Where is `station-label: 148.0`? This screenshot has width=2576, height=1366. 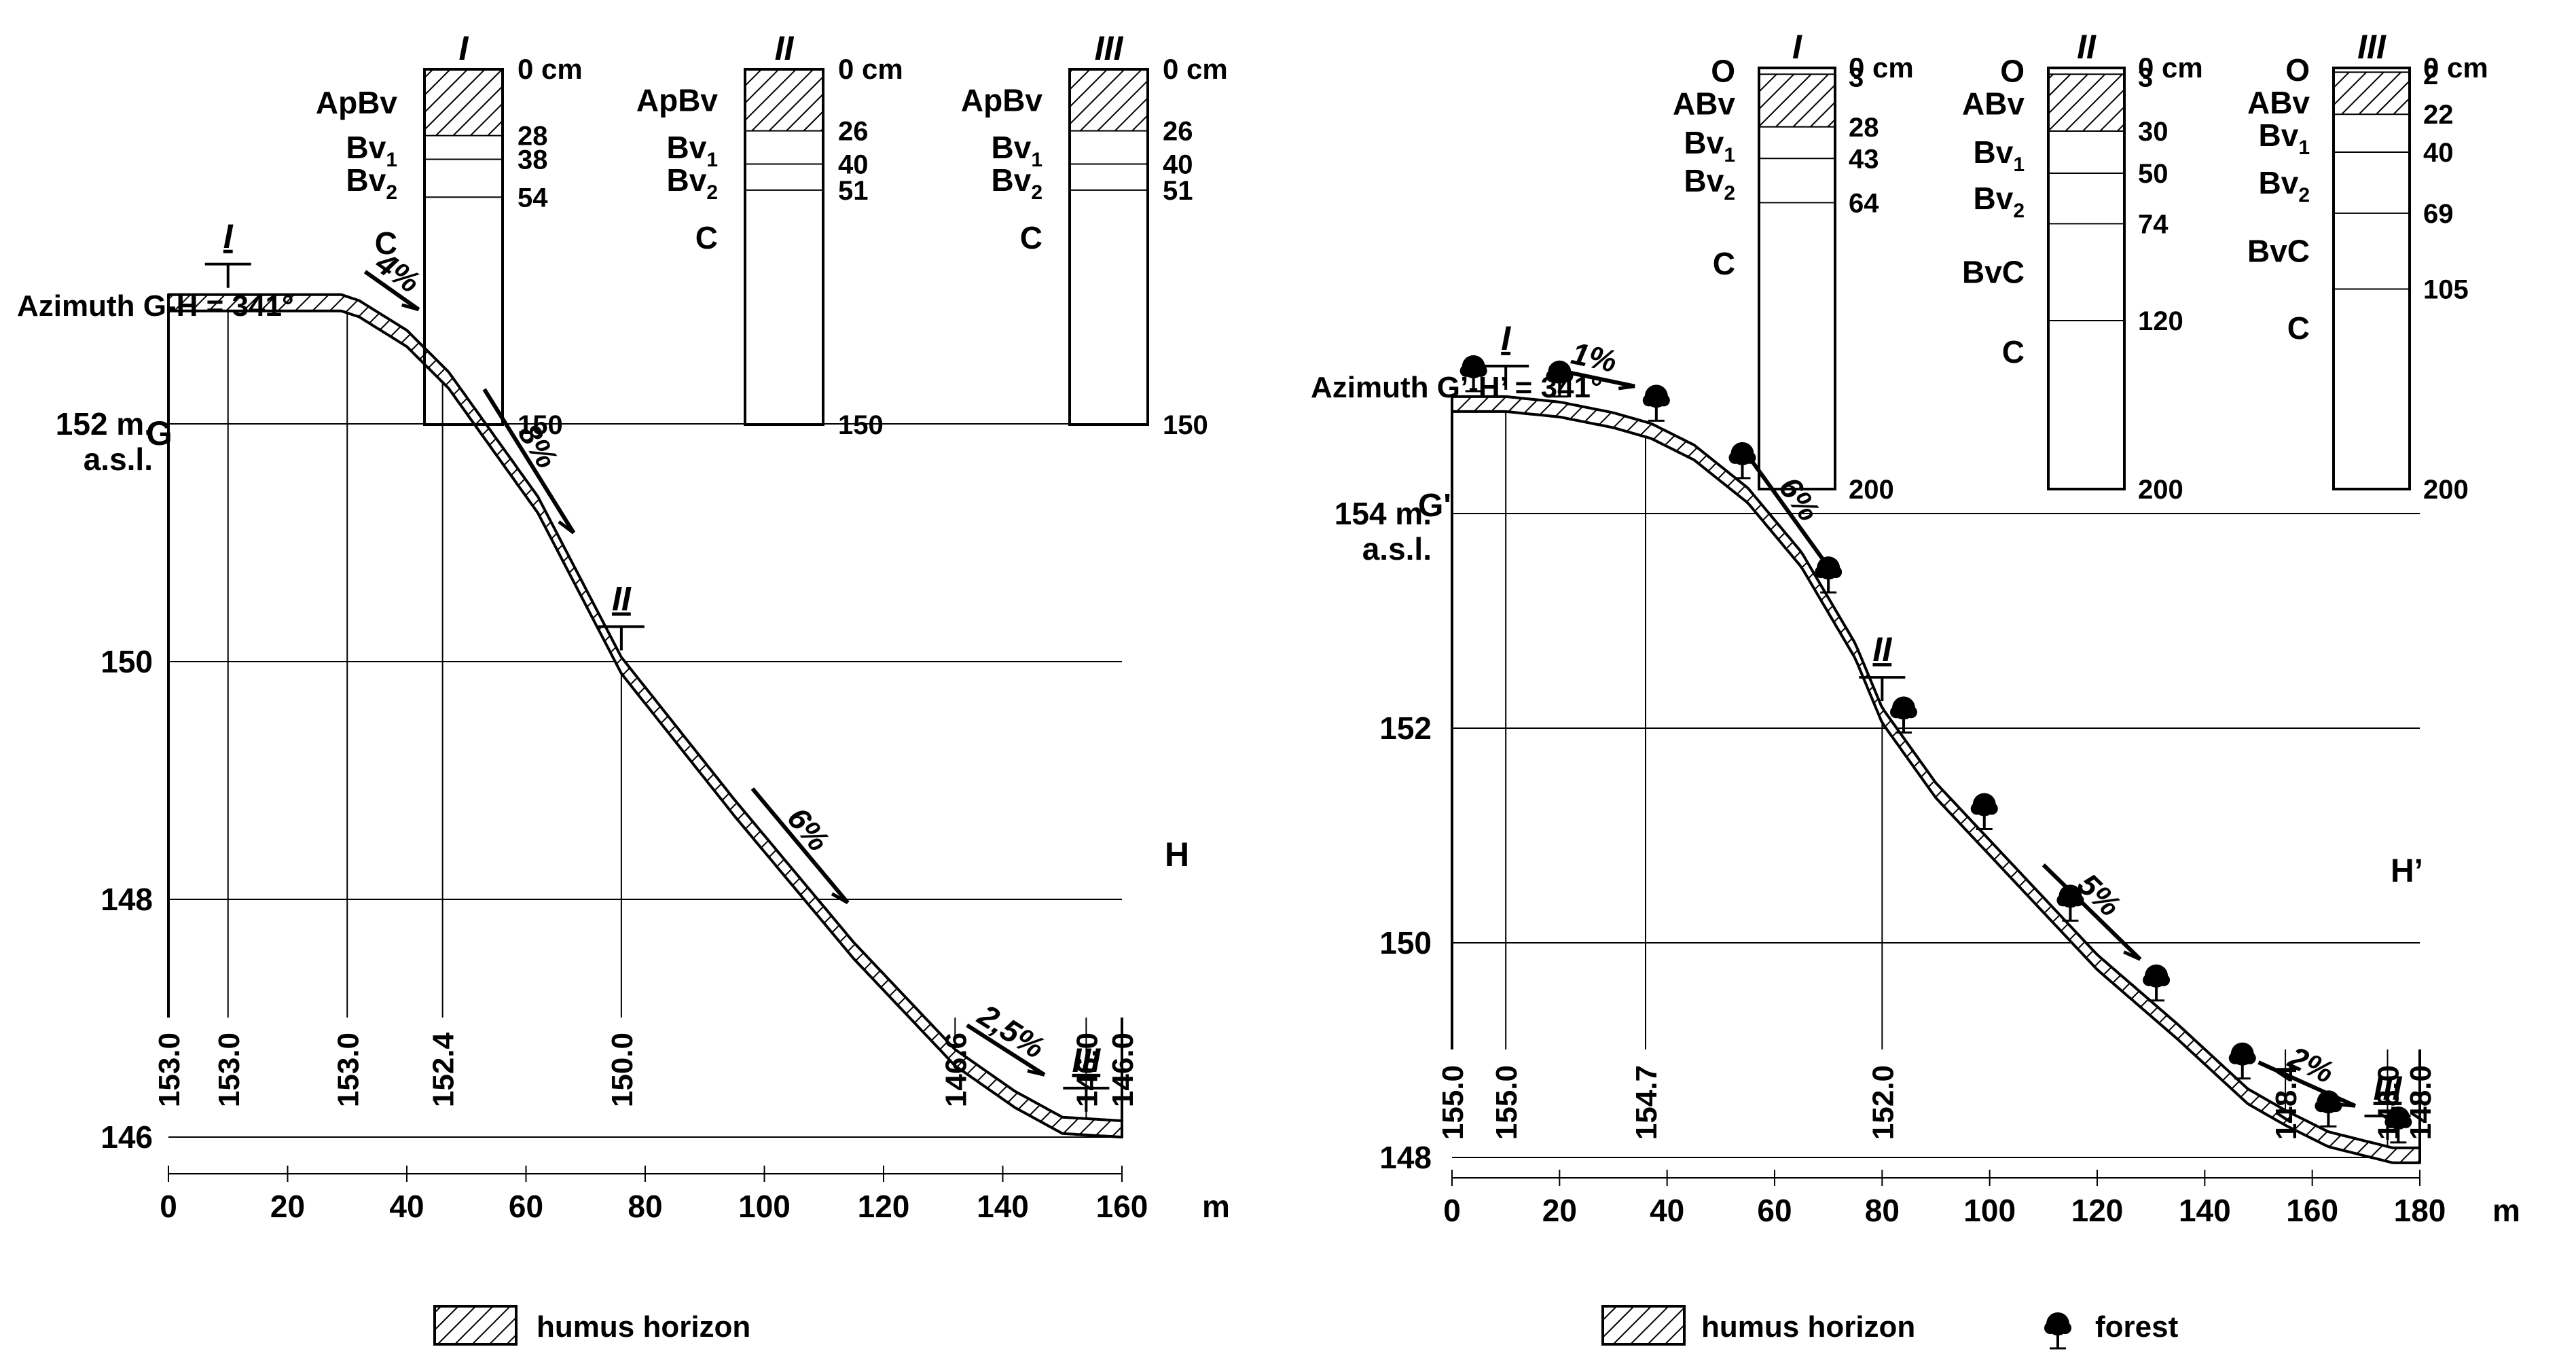
station-label: 148.0 is located at coordinates (2420, 1102).